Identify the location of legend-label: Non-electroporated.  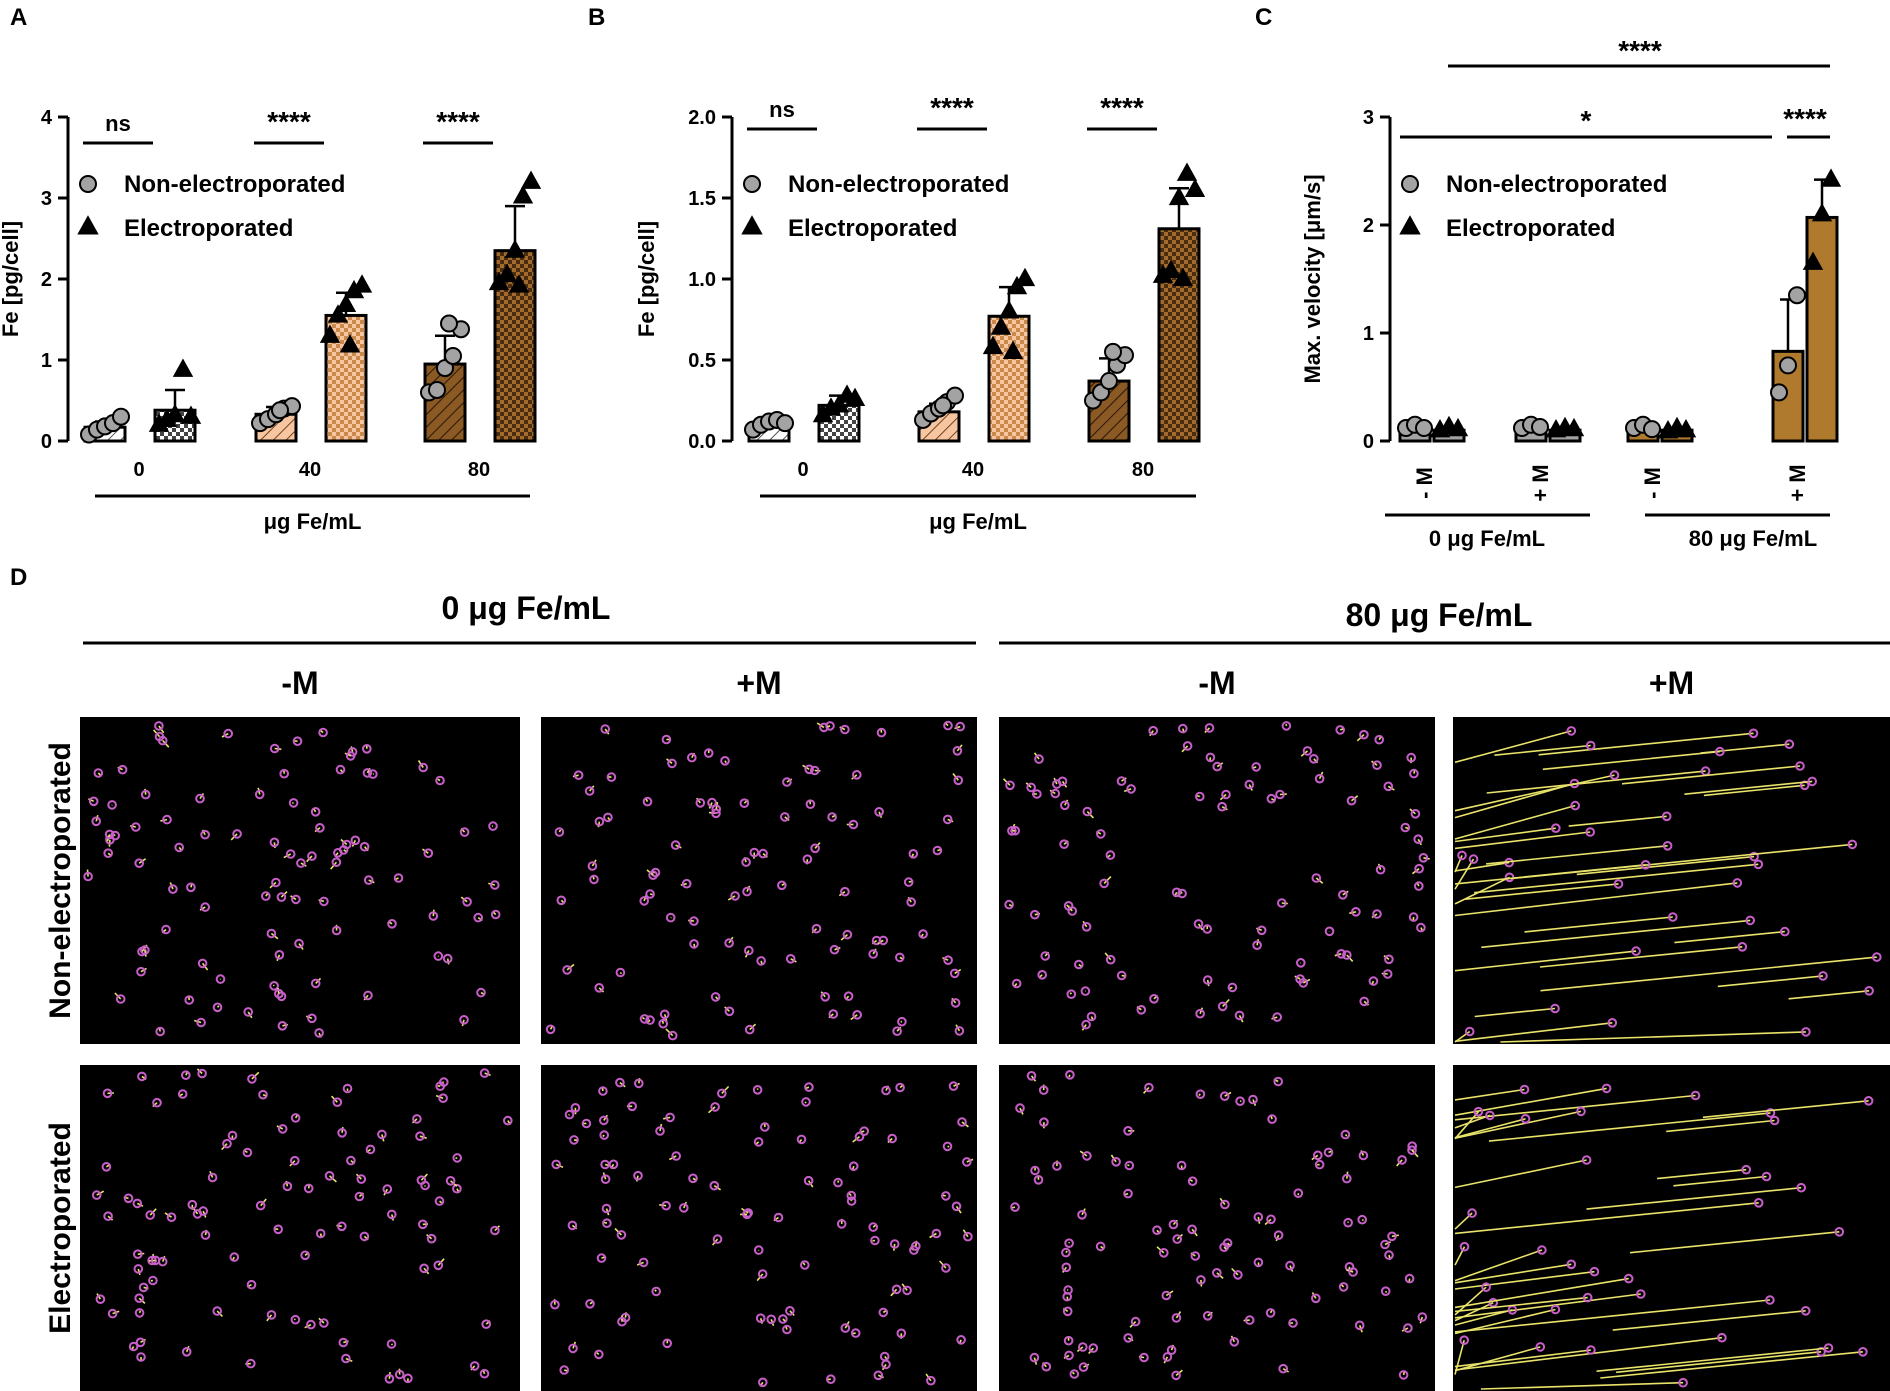
(898, 184).